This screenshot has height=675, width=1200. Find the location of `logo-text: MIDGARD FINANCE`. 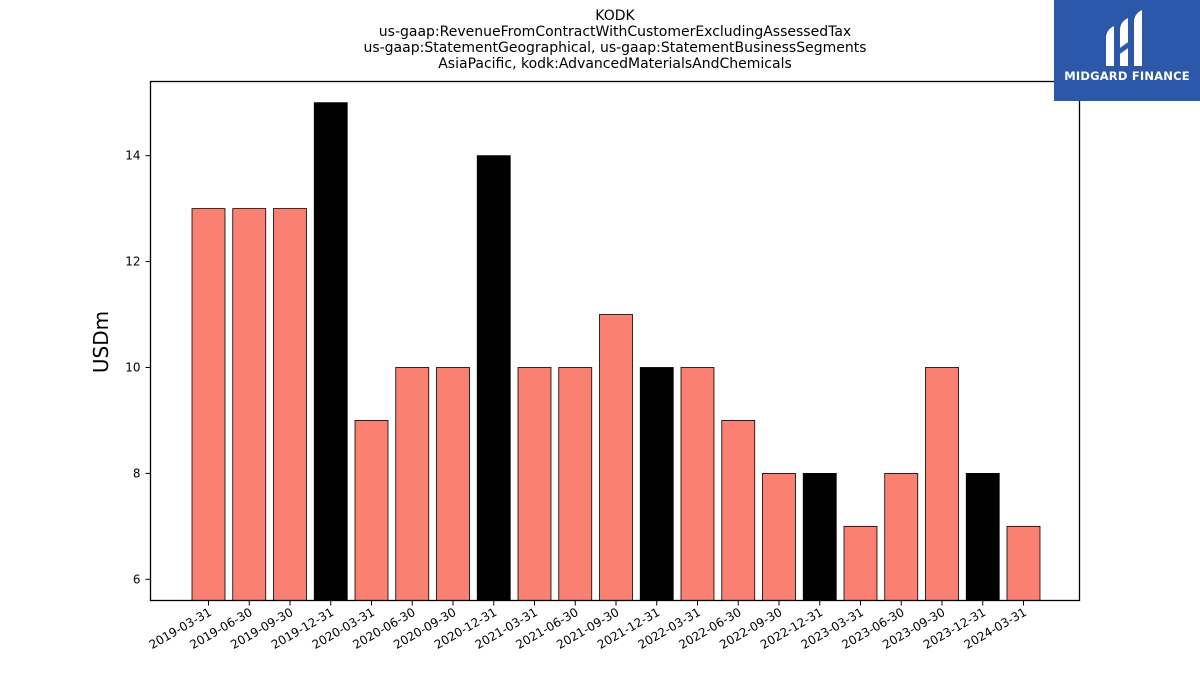

logo-text: MIDGARD FINANCE is located at coordinates (1127, 76).